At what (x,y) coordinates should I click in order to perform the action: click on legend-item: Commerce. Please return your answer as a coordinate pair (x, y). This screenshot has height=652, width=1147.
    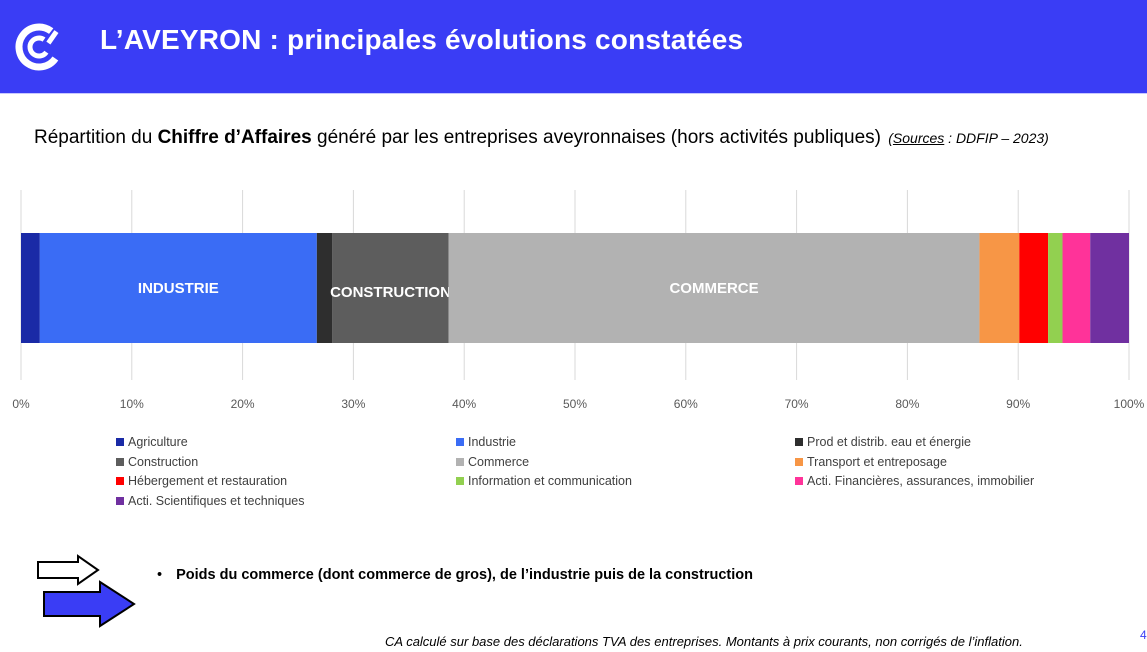
    Looking at the image, I should click on (492, 462).